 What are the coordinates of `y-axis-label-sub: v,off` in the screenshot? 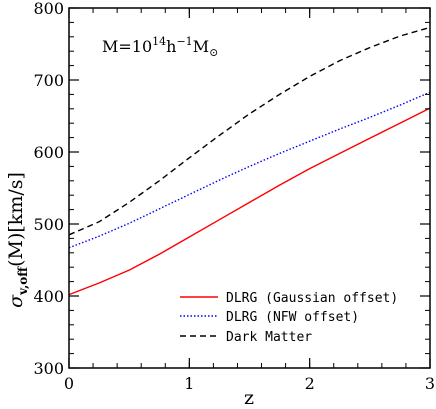 It's located at (23, 281).